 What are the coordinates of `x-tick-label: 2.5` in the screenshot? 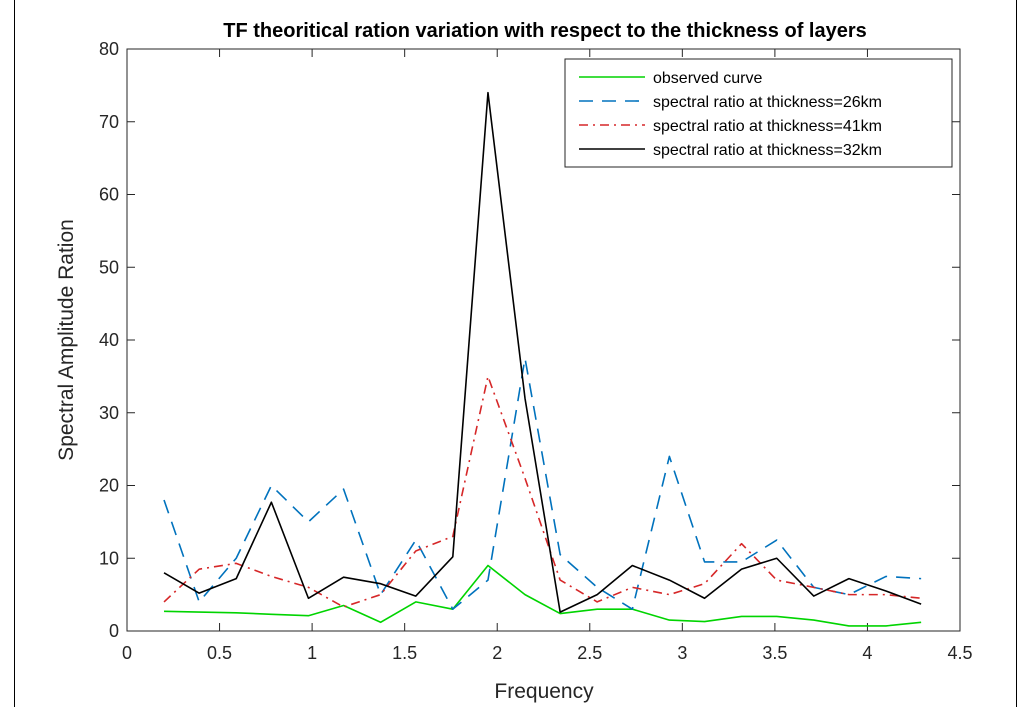 It's located at (589, 653).